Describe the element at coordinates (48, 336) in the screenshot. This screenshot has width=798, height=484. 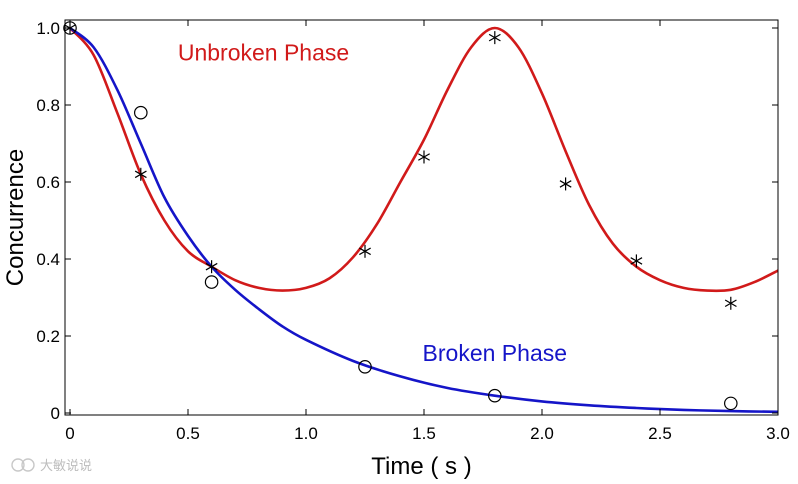
I see `y-tick-label: 0.2` at that location.